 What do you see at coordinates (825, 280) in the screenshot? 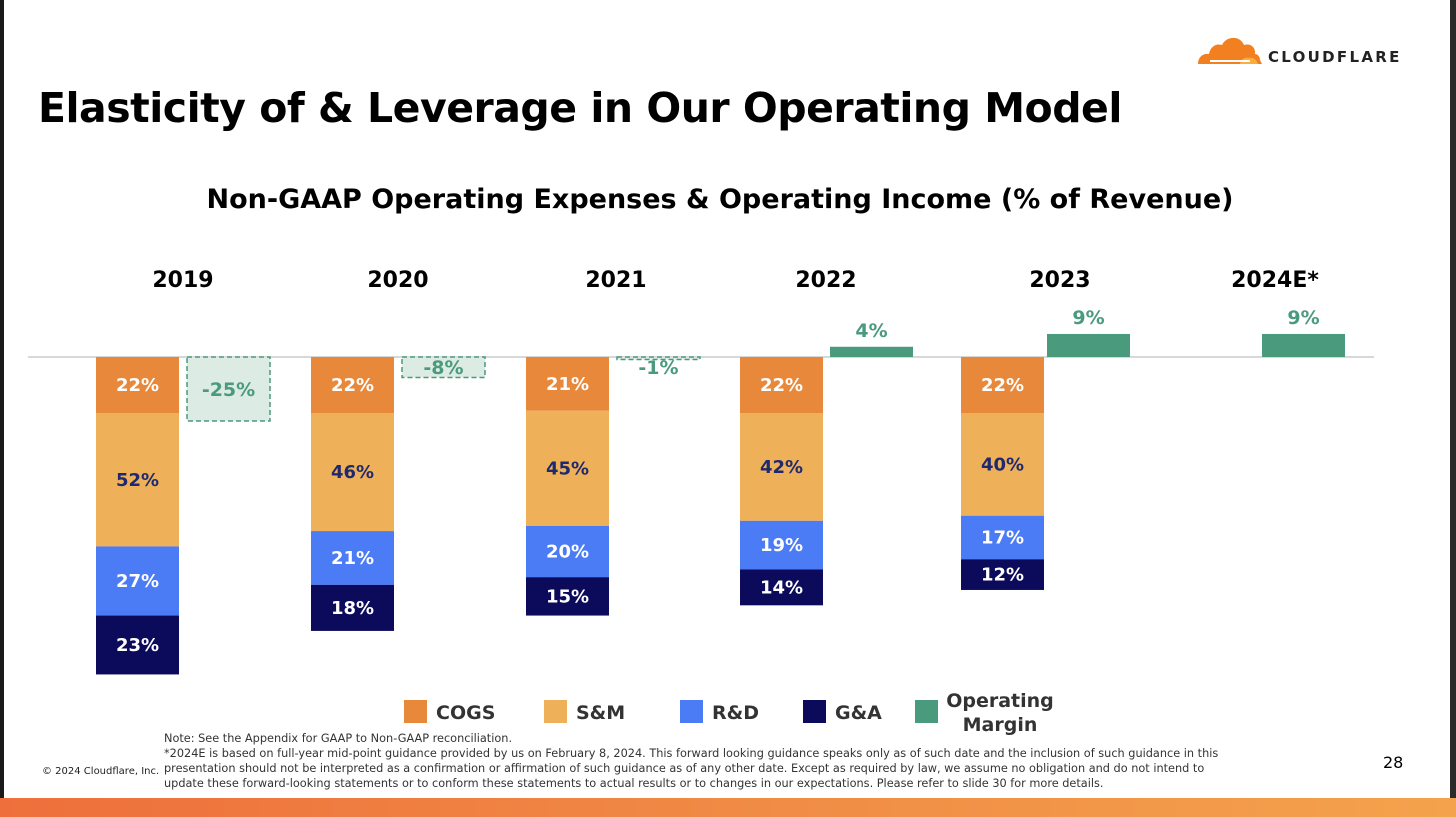
I see `year-label-2022: 2022` at bounding box center [825, 280].